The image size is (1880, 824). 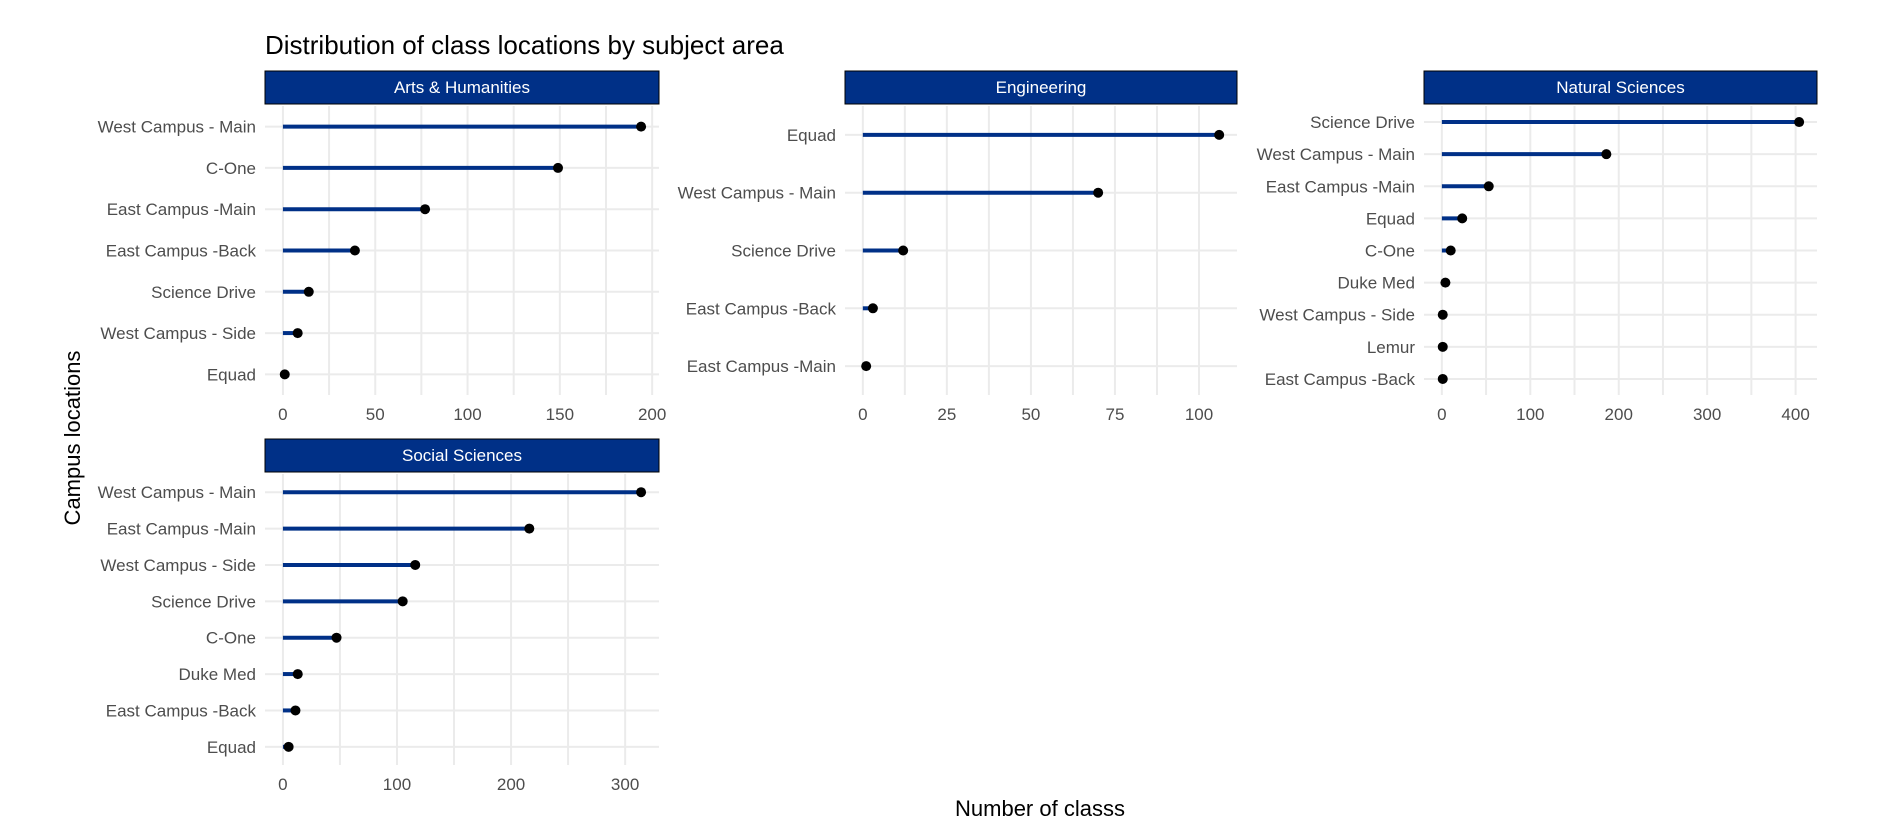 I want to click on facet-strip-label: Social Sciences, so click(x=462, y=455).